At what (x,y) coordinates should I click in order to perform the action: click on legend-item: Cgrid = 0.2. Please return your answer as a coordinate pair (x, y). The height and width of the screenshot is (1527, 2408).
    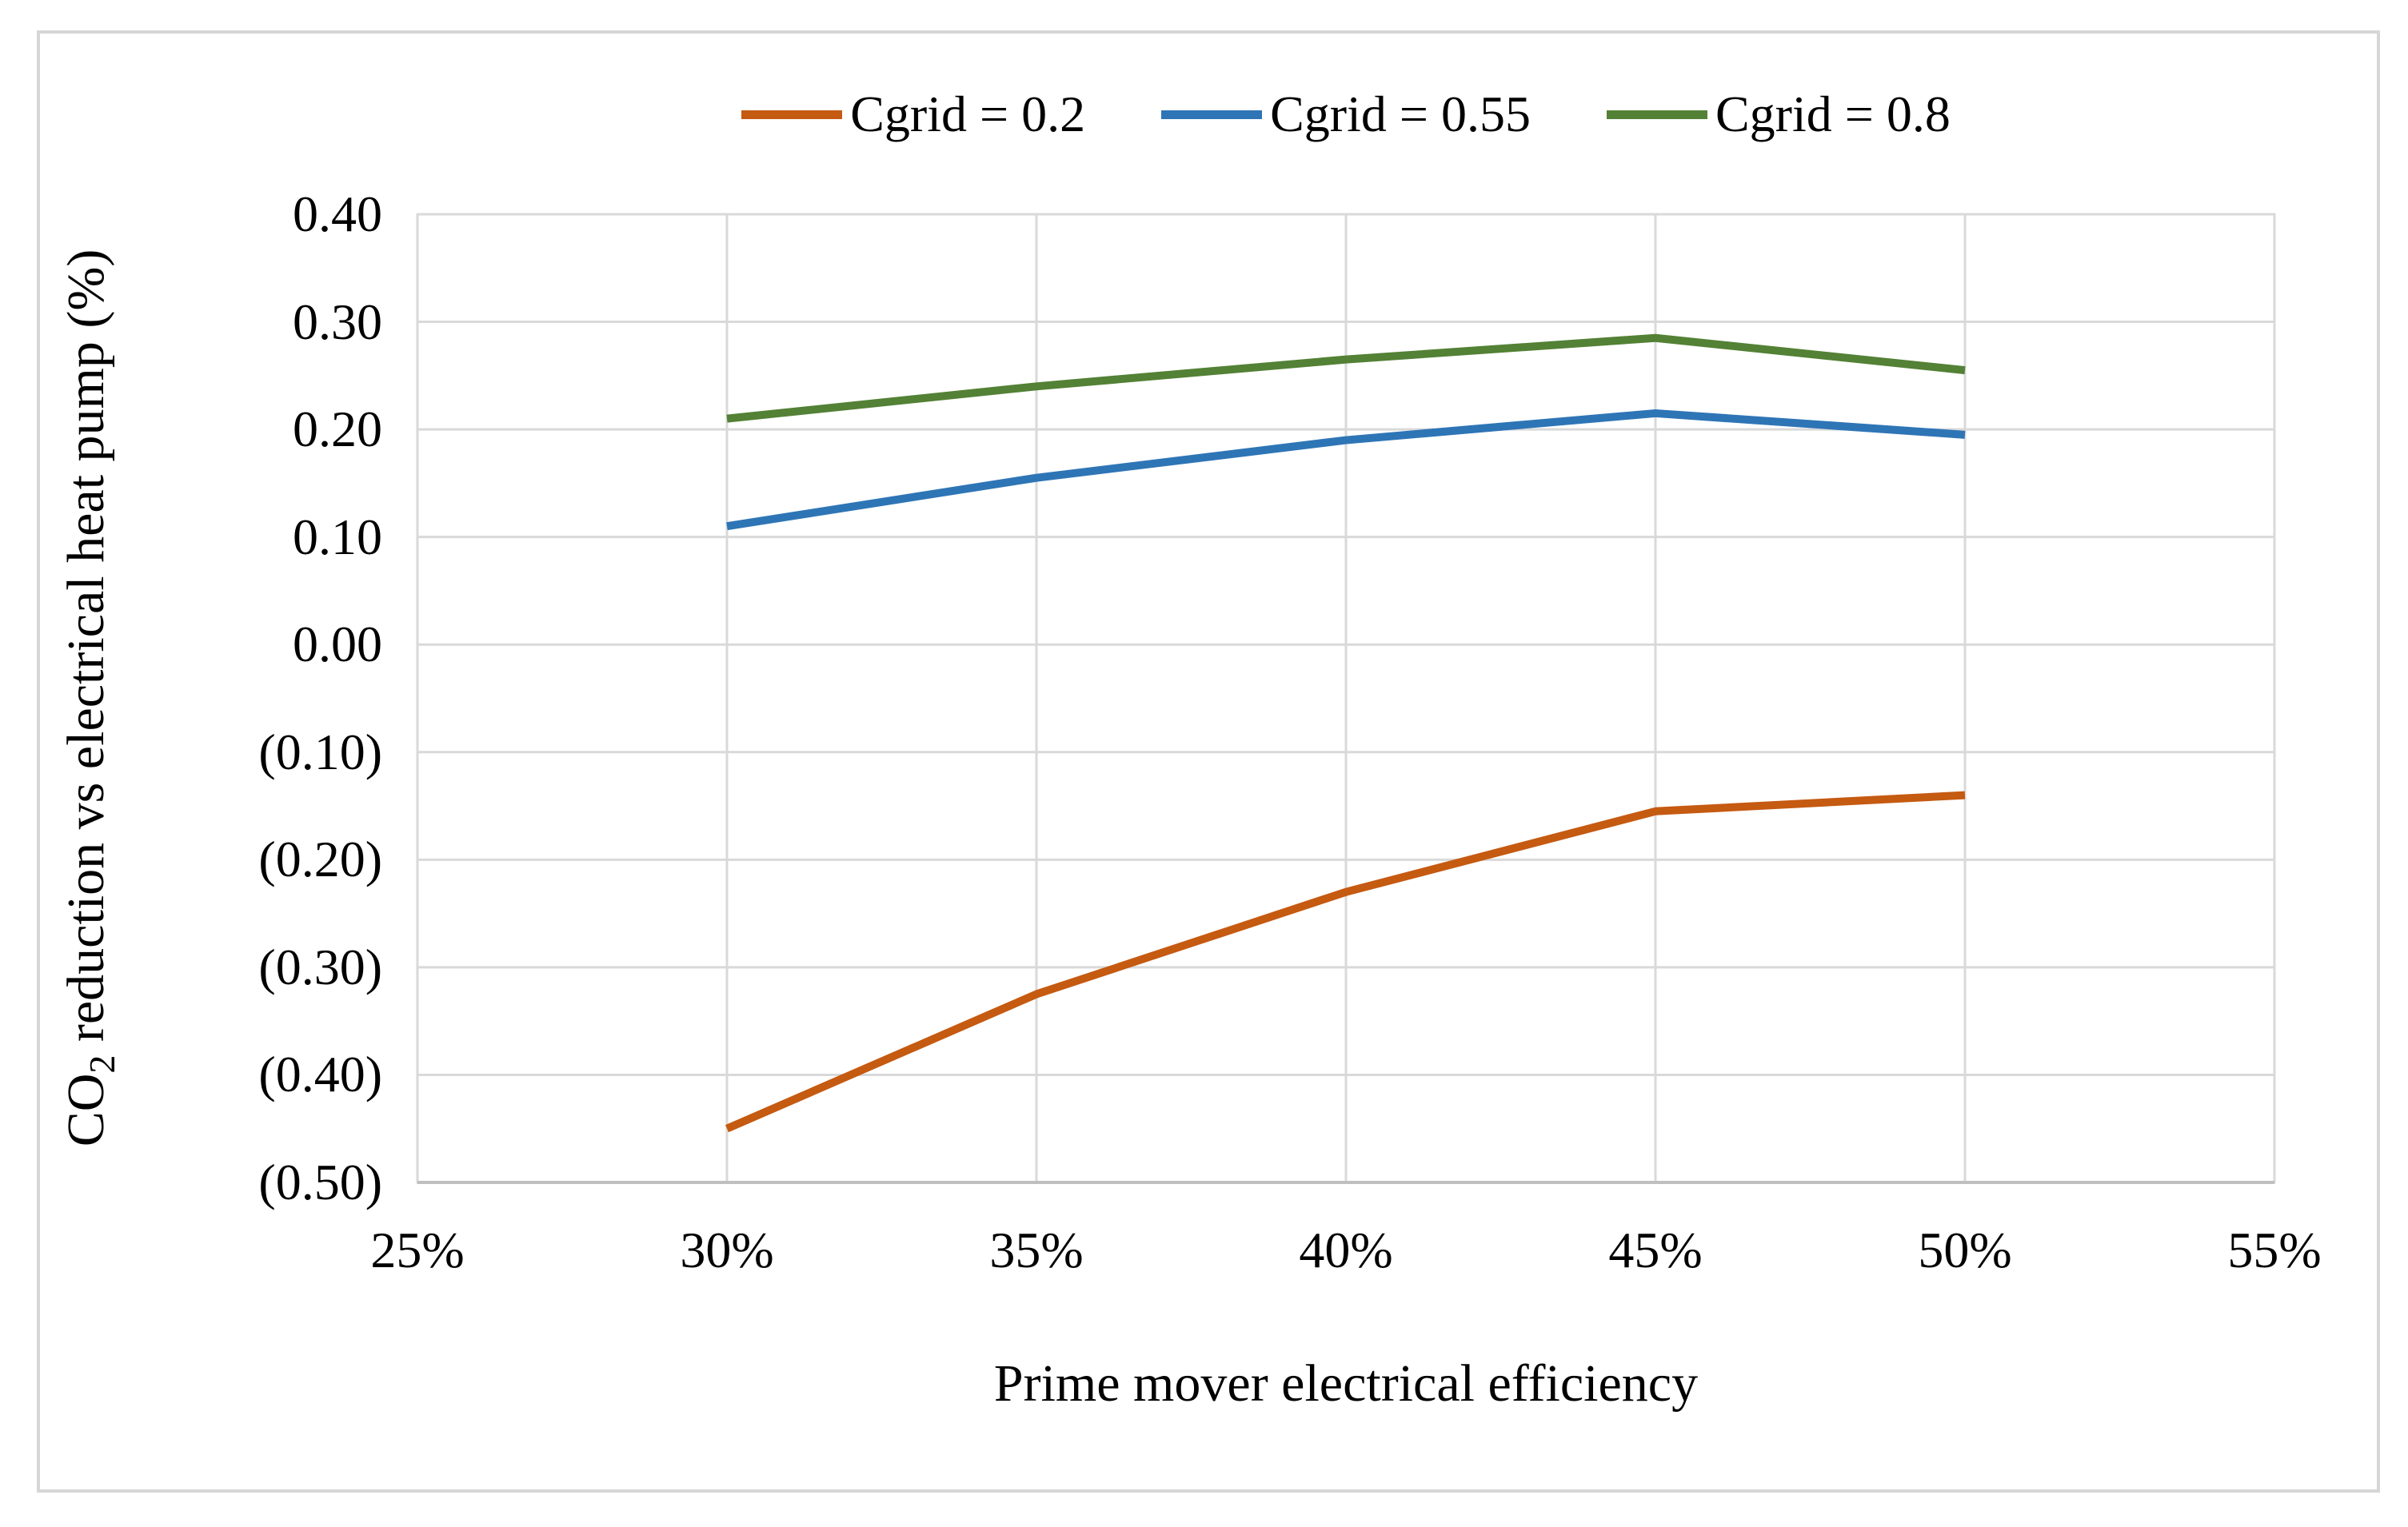
    Looking at the image, I should click on (913, 114).